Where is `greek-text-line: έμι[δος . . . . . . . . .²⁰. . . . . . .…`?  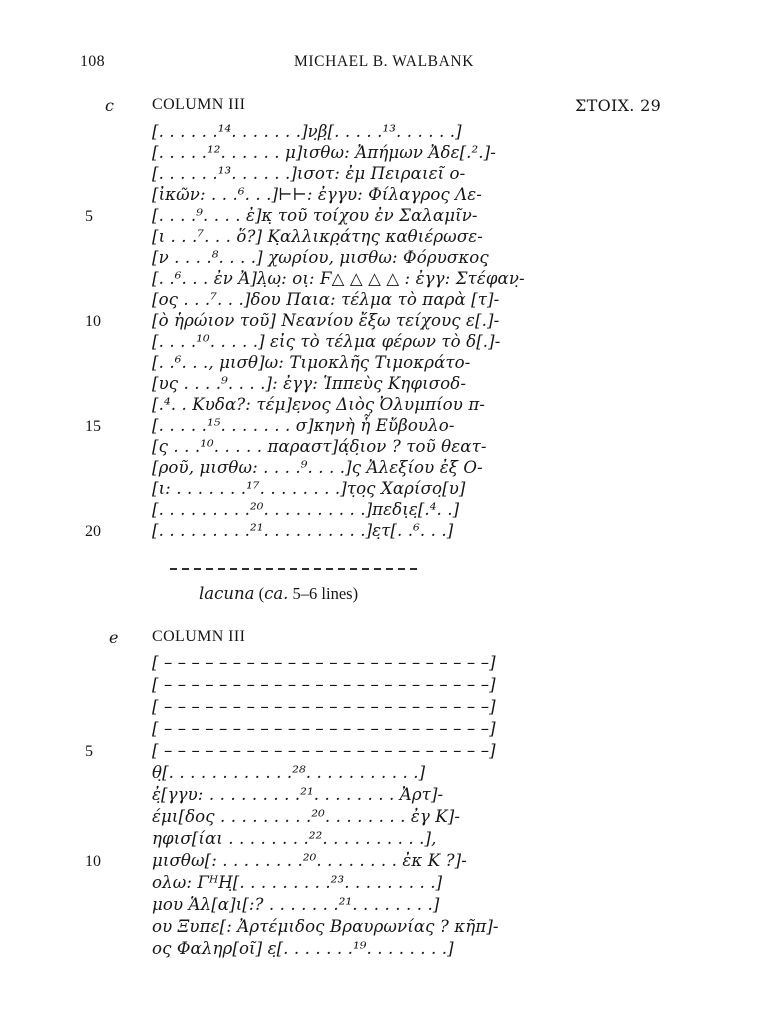
greek-text-line: έμι[δος . . . . . . . . .²⁰. . . . . . .… is located at coordinates (306, 816).